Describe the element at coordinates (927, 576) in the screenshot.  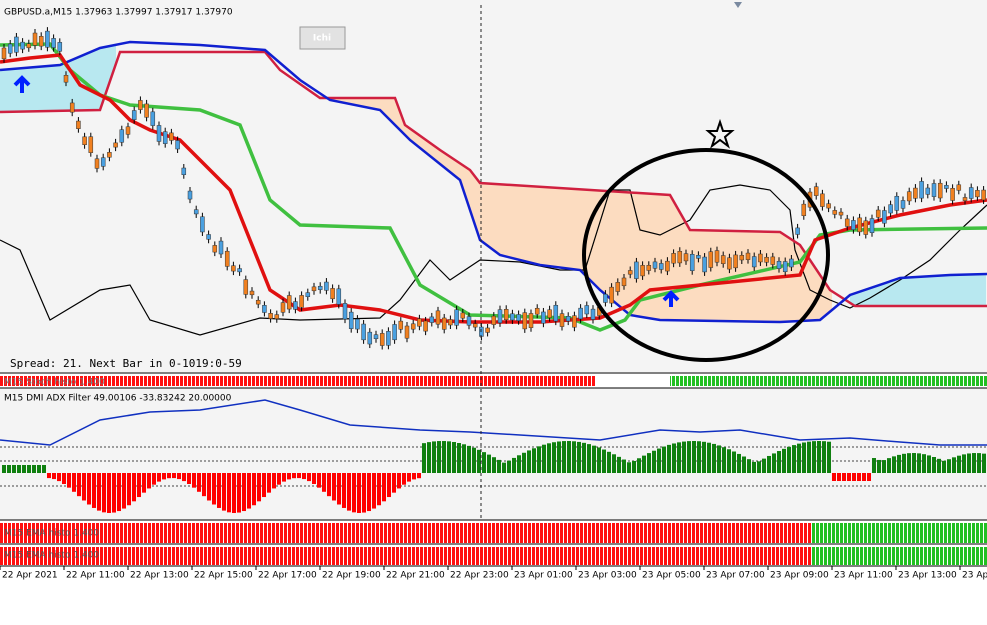
I see `time-label: 23 Apr 13:00` at that location.